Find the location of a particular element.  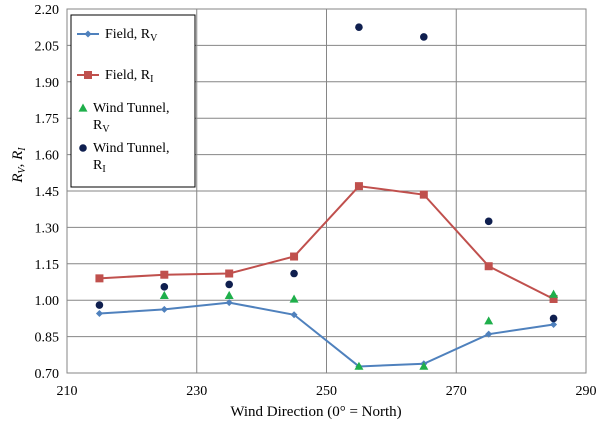

y-label-rv: R is located at coordinates (18, 178).